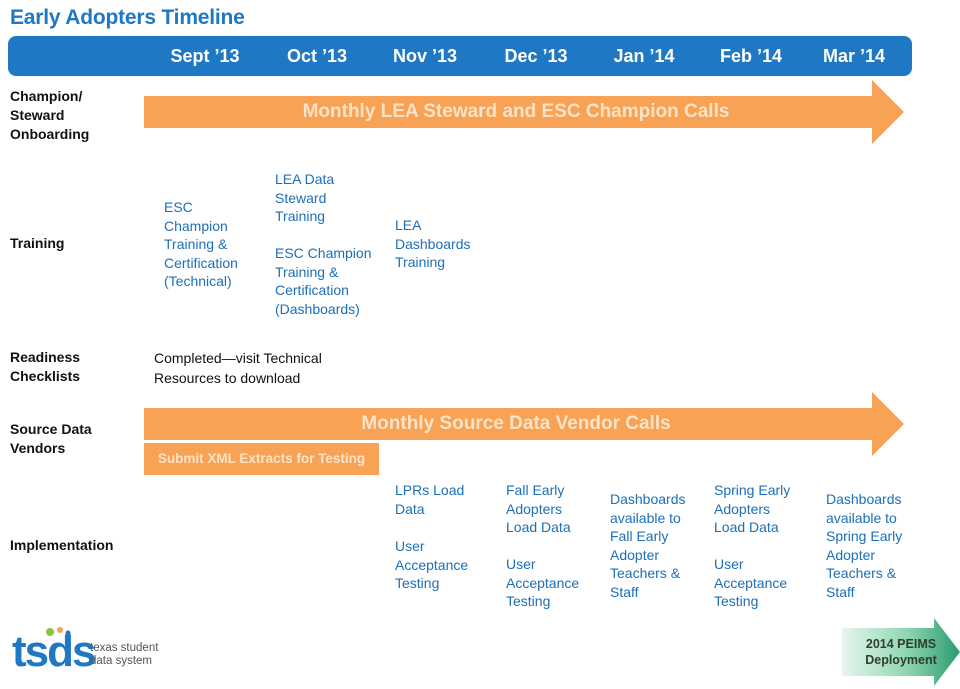 The image size is (960, 689). I want to click on row-label-line: Champion/, so click(46, 96).